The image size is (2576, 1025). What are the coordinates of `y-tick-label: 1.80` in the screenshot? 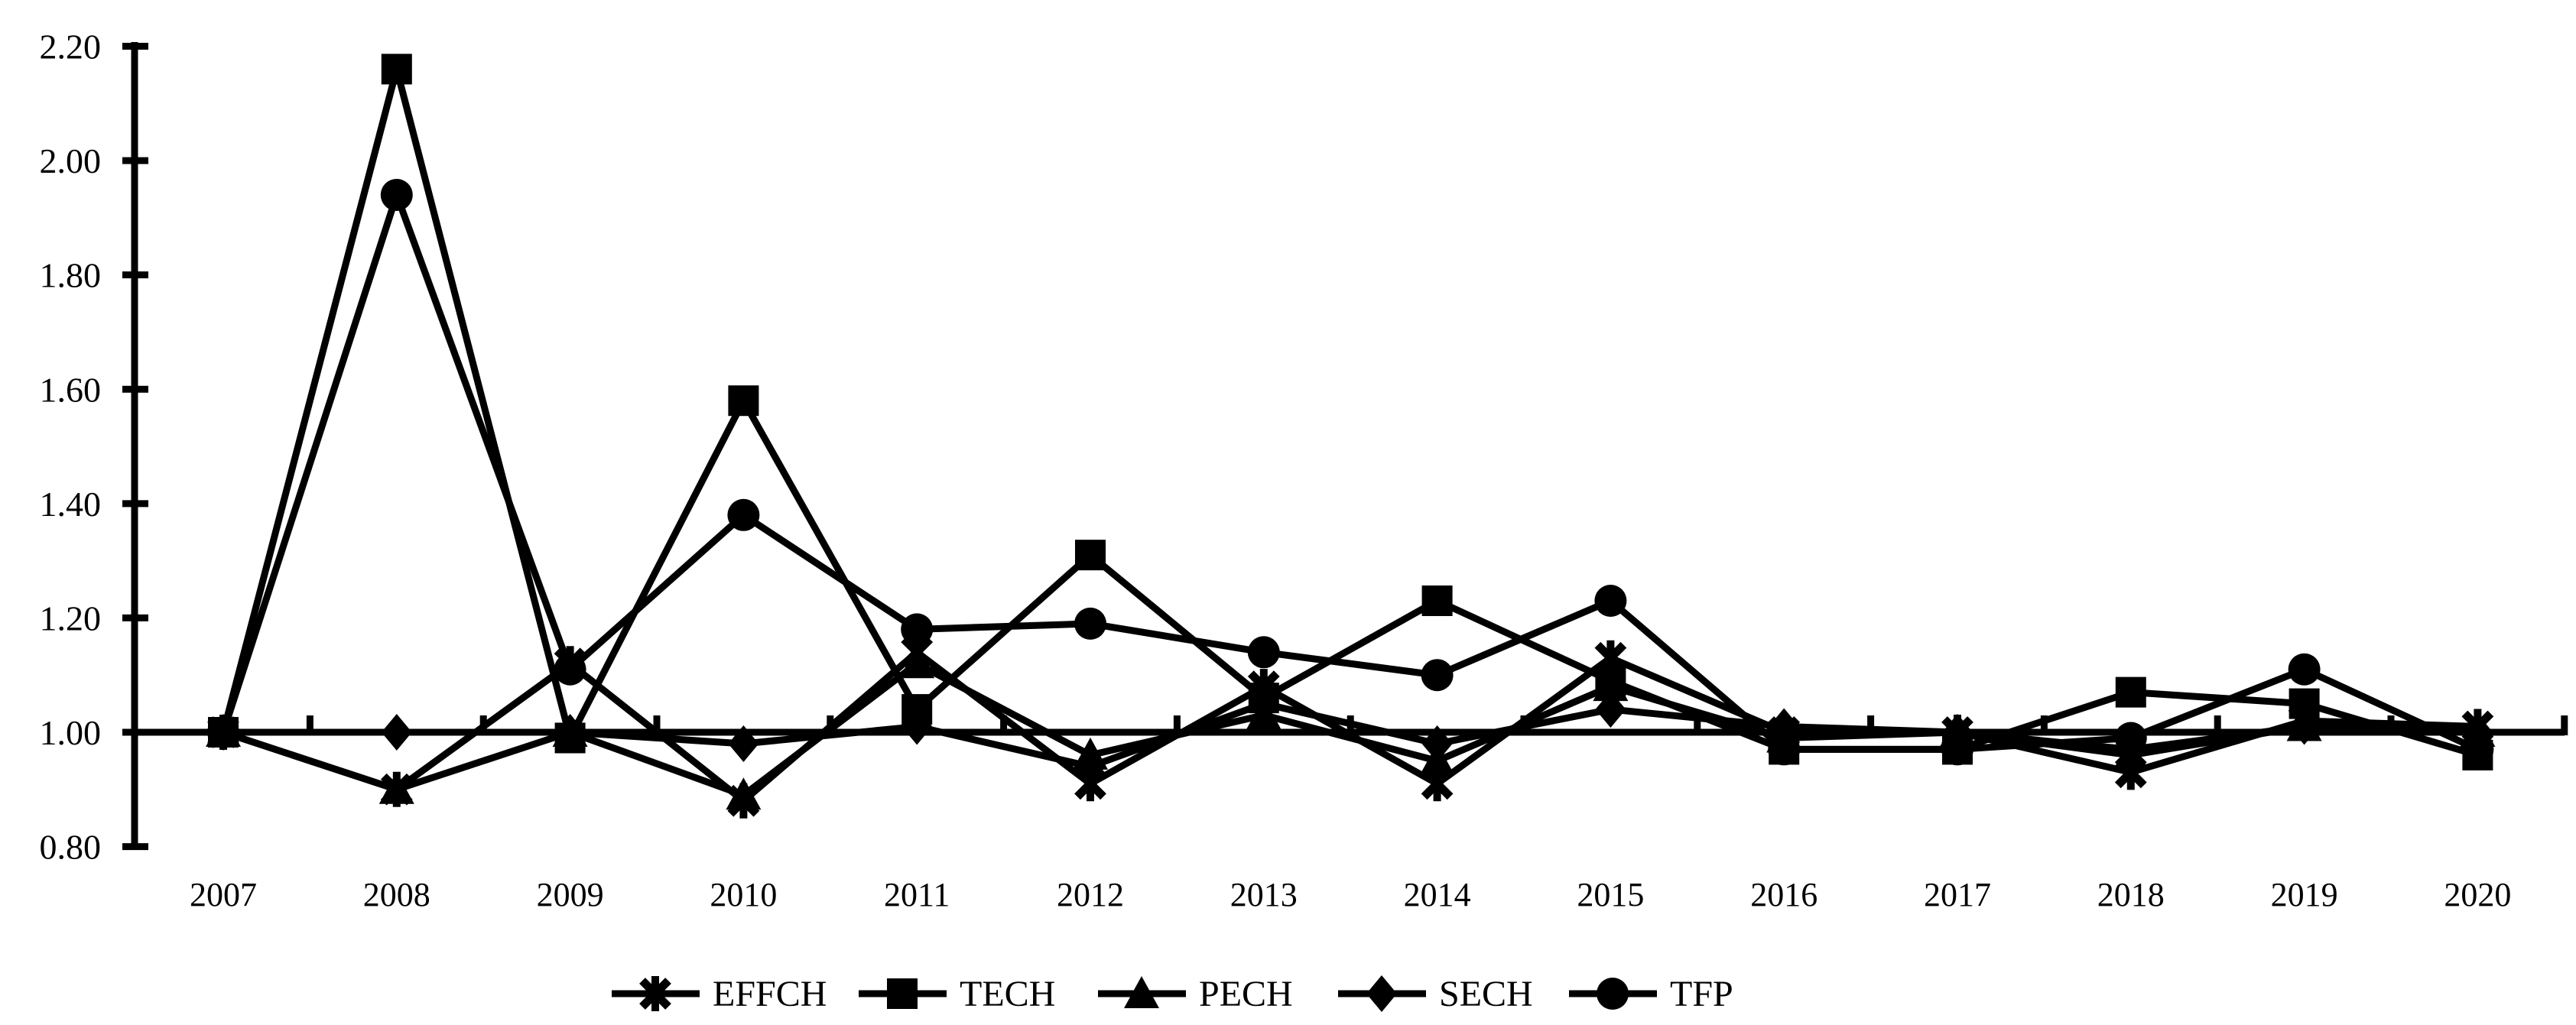 It's located at (71, 275).